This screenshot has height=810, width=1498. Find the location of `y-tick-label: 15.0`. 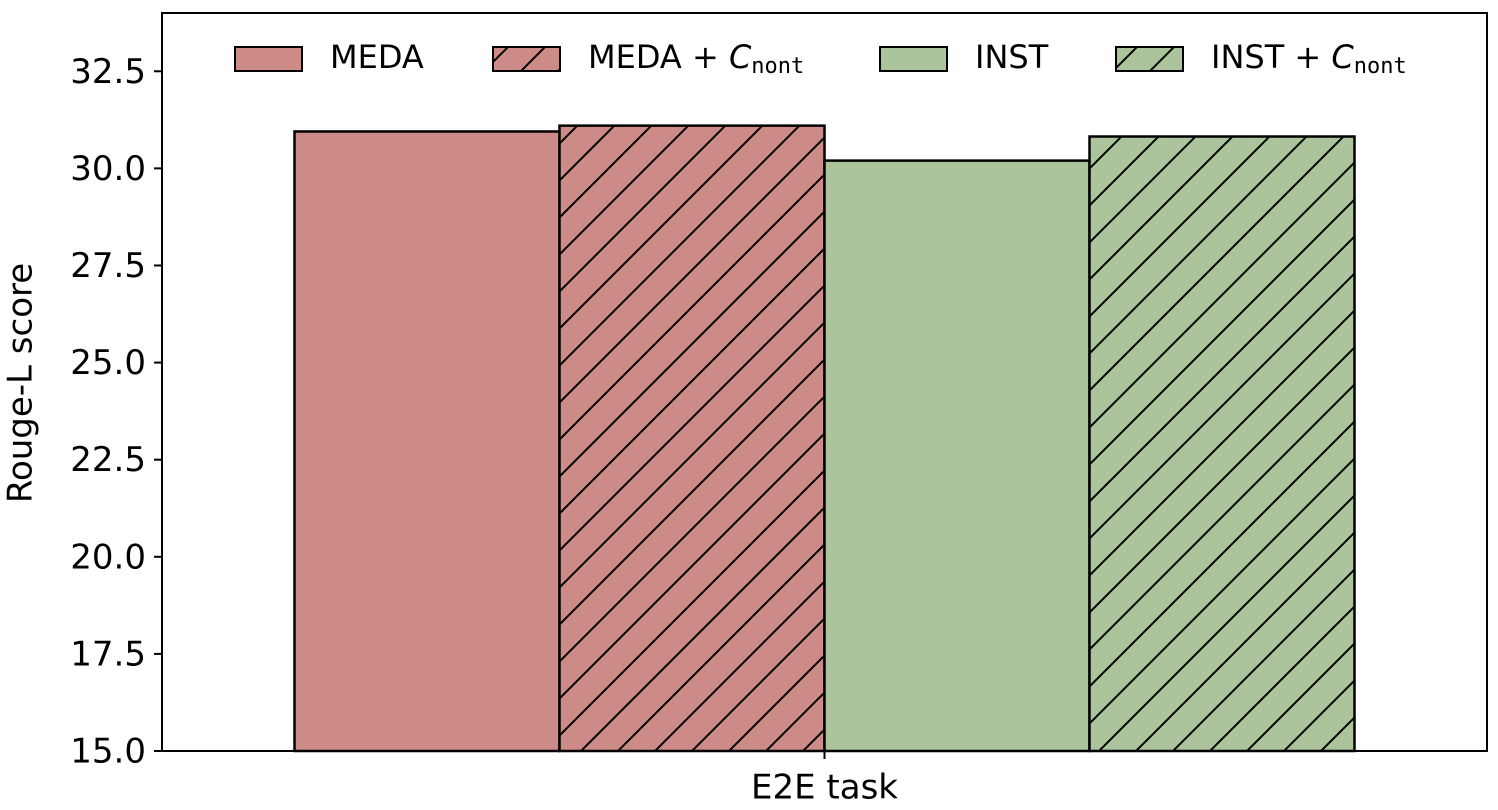

y-tick-label: 15.0 is located at coordinates (108, 752).